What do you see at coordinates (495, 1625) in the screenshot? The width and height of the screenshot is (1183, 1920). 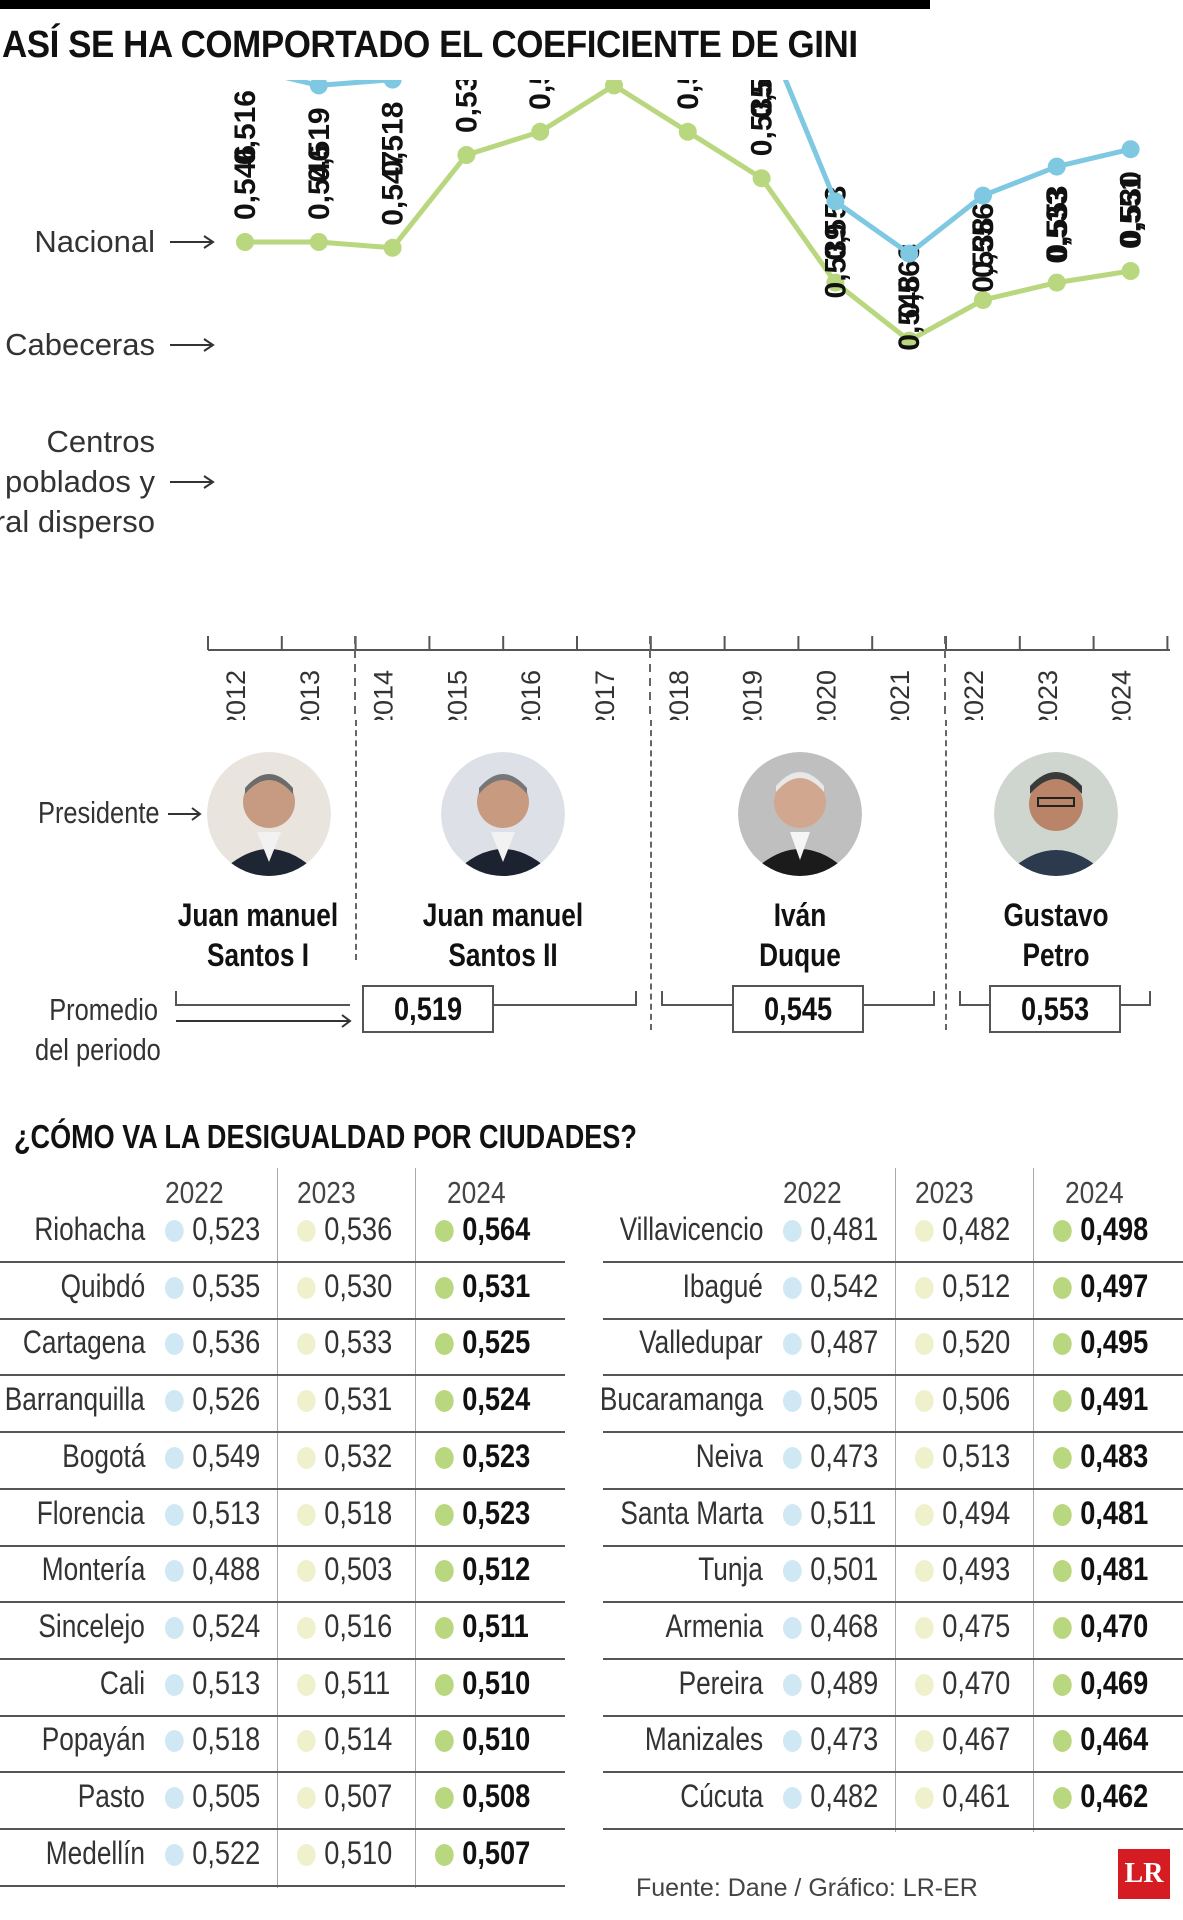 I see `value-text: 0,511` at bounding box center [495, 1625].